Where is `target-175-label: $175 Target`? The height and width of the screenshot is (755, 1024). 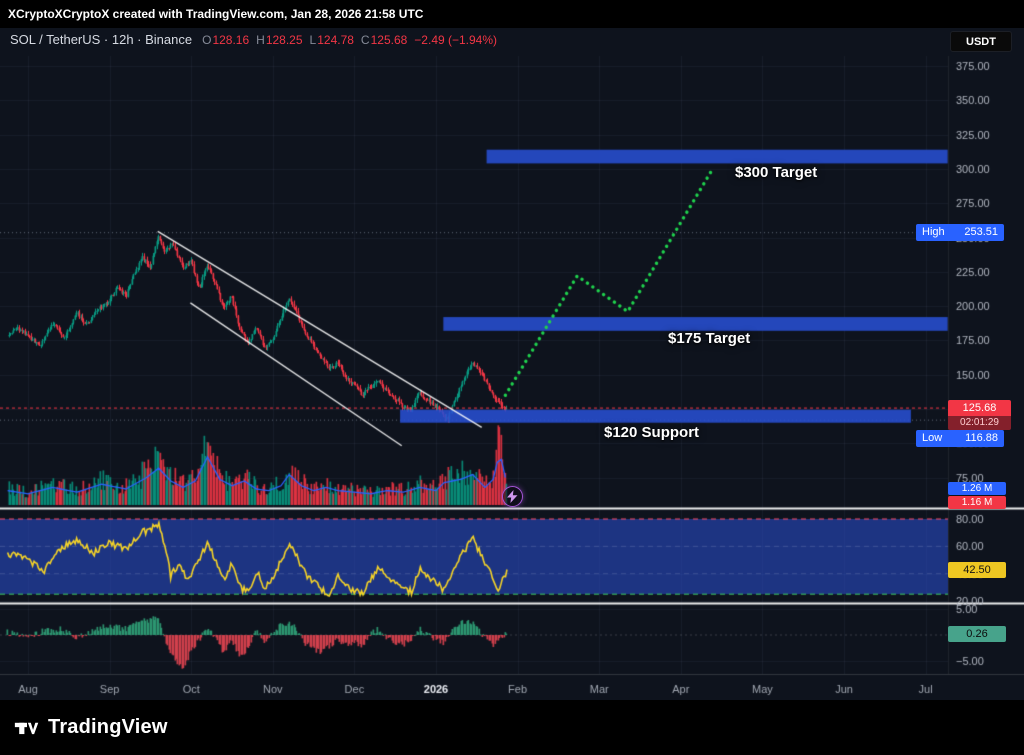 target-175-label: $175 Target is located at coordinates (709, 338).